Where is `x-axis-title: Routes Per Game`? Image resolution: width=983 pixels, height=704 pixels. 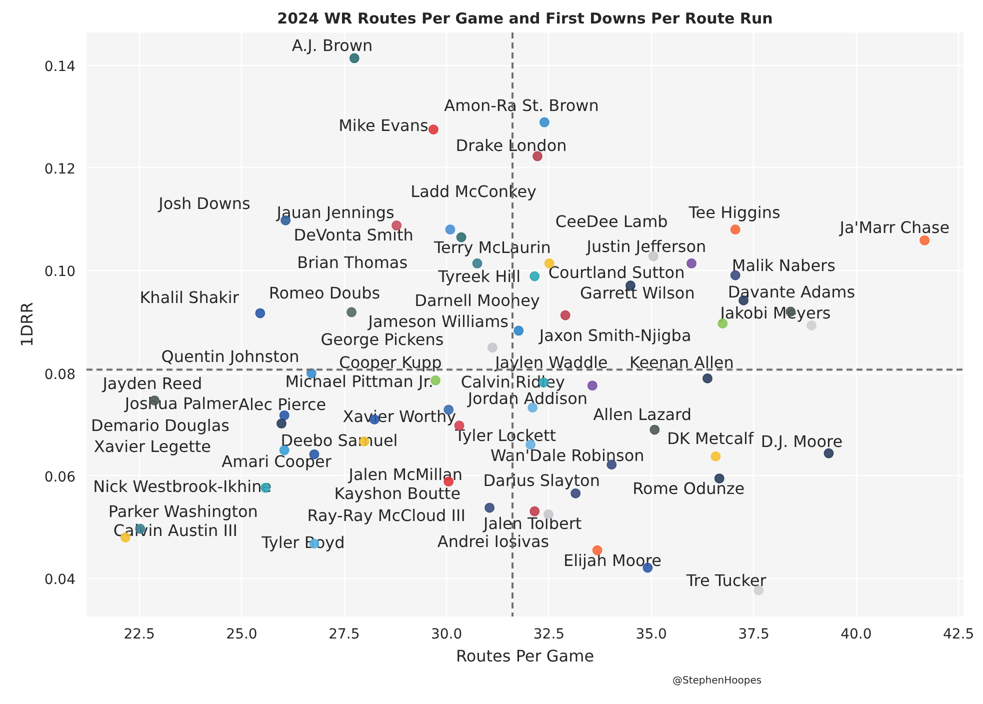
x-axis-title: Routes Per Game is located at coordinates (525, 656).